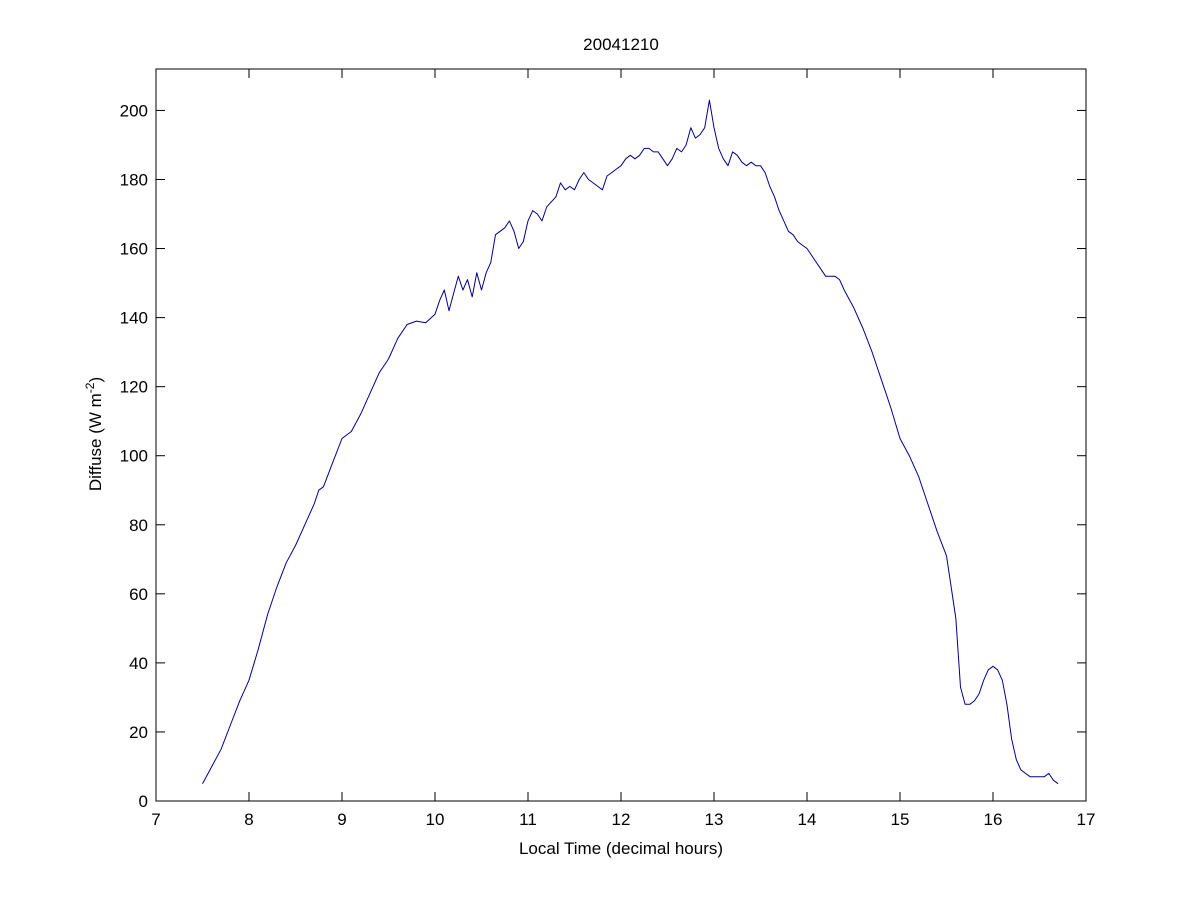  I want to click on x-tick-label: 17, so click(1086, 819).